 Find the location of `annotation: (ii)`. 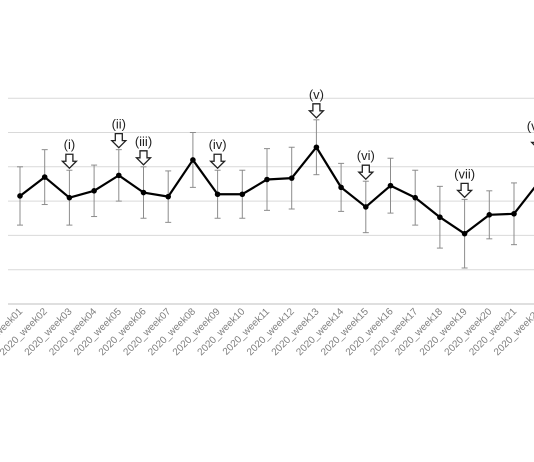

annotation: (ii) is located at coordinates (119, 133).